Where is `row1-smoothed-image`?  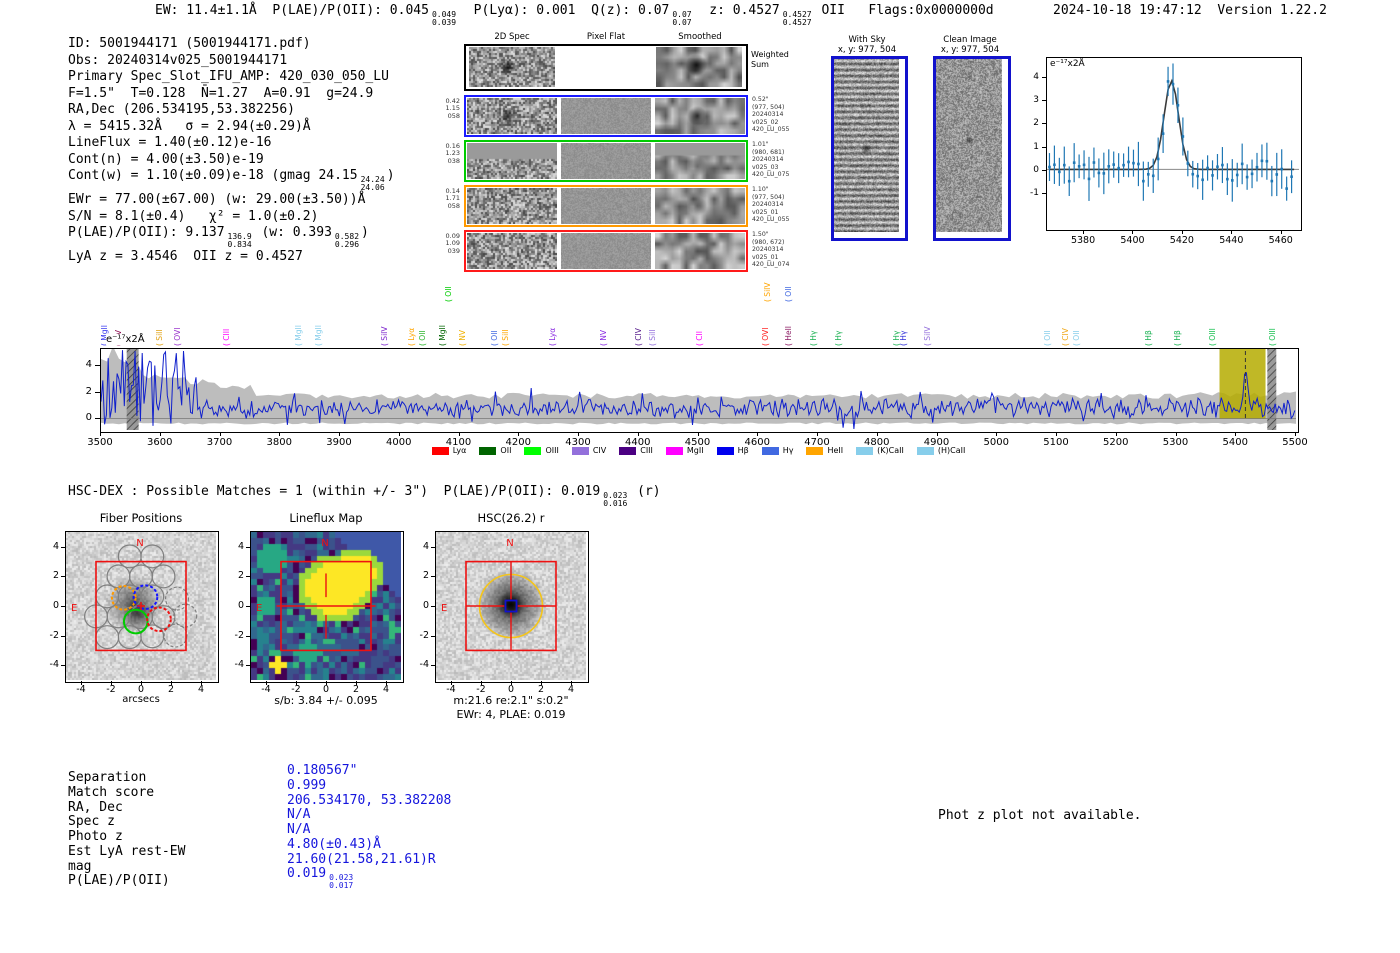
row1-smoothed-image is located at coordinates (700, 161).